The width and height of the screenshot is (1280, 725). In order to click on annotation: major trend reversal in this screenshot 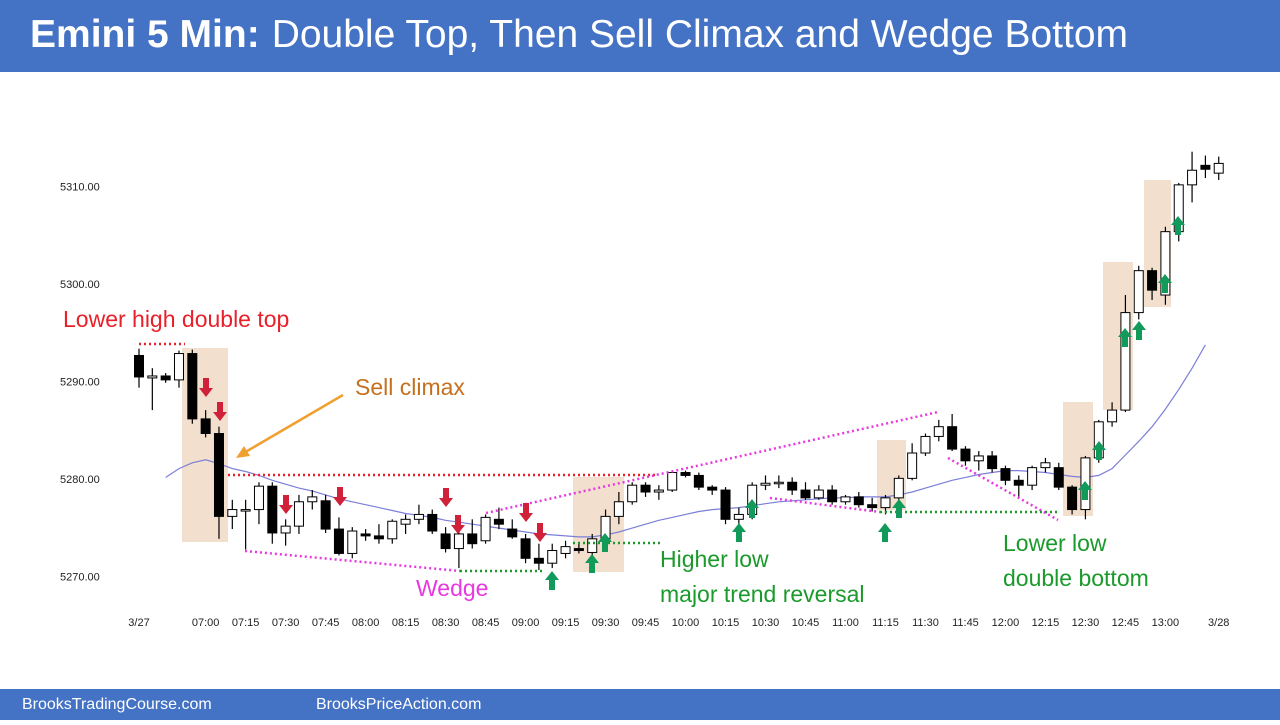, I will do `click(762, 594)`.